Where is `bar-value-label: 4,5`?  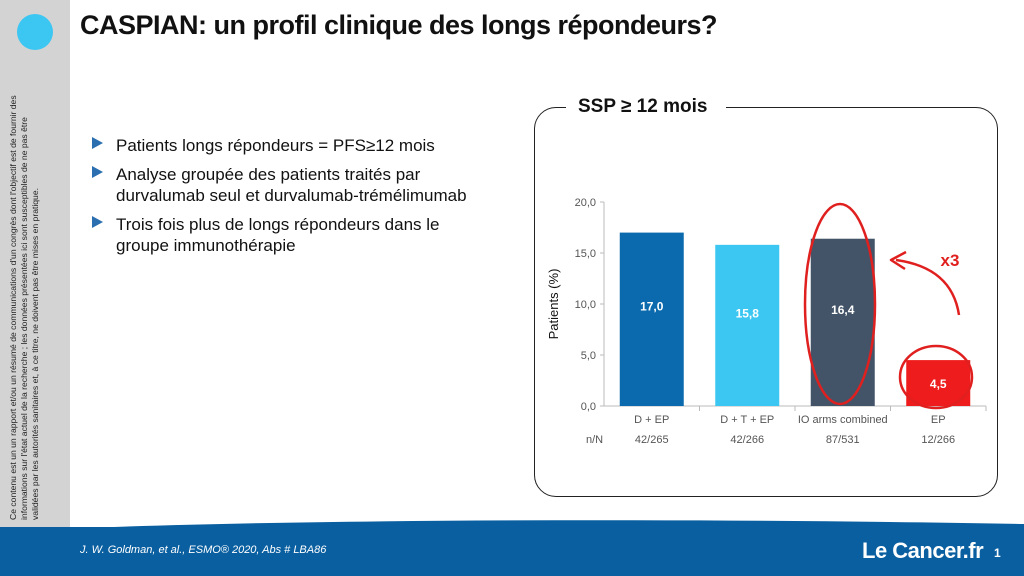 bar-value-label: 4,5 is located at coordinates (938, 384).